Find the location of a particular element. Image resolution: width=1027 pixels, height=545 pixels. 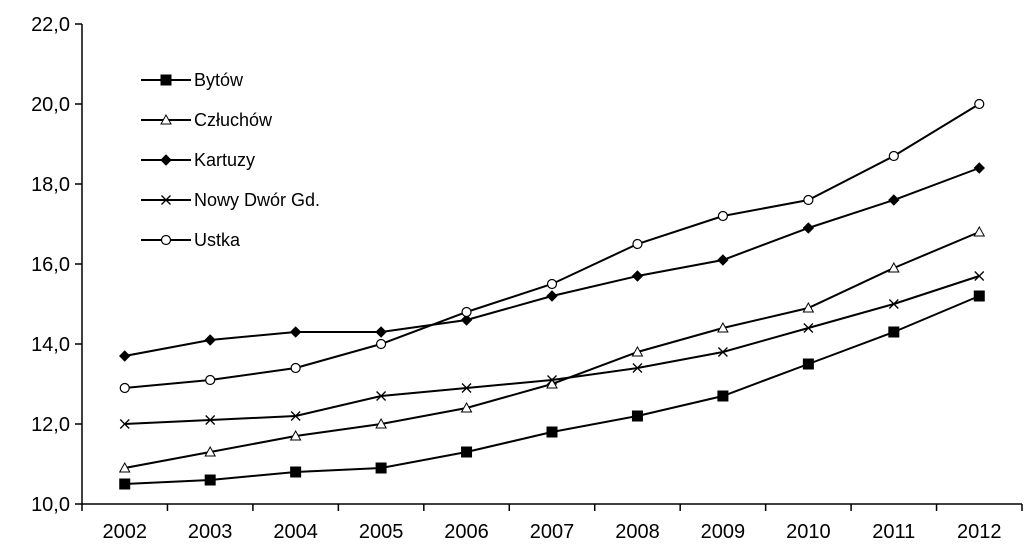

x-tick-label: 2009 is located at coordinates (723, 532).